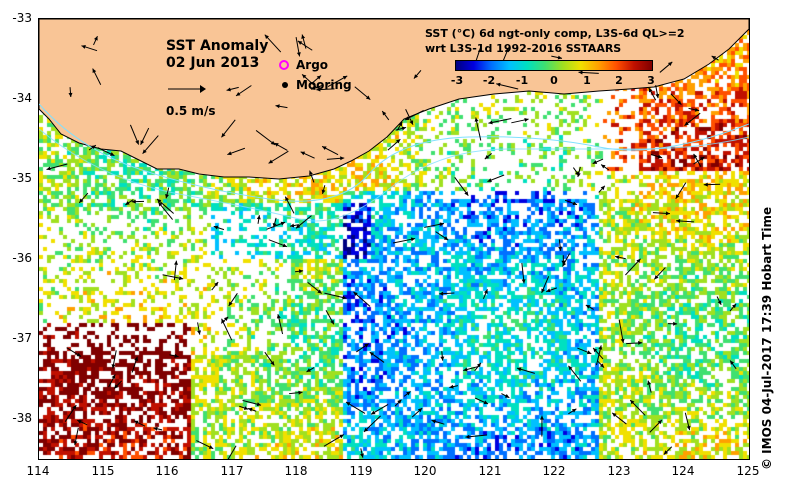 The height and width of the screenshot is (492, 790). I want to click on colorbar, so click(554, 65).